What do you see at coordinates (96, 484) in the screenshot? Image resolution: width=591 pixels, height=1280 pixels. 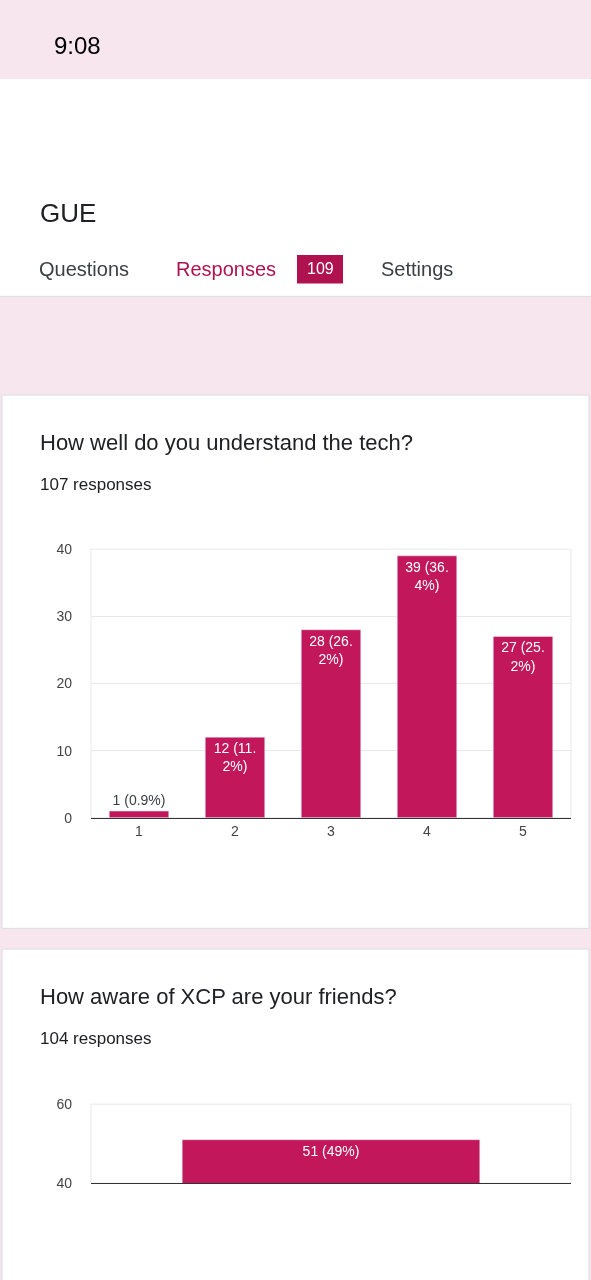 I see `chart-subtitle: 107 responses` at bounding box center [96, 484].